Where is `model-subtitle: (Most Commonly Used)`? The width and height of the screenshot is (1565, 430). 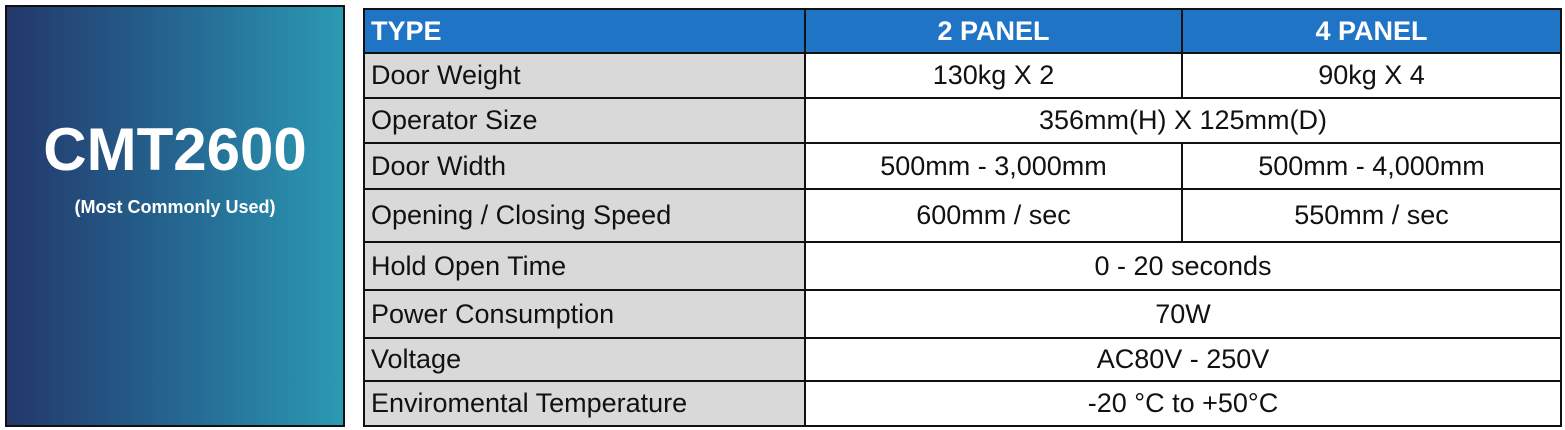 model-subtitle: (Most Commonly Used) is located at coordinates (175, 207).